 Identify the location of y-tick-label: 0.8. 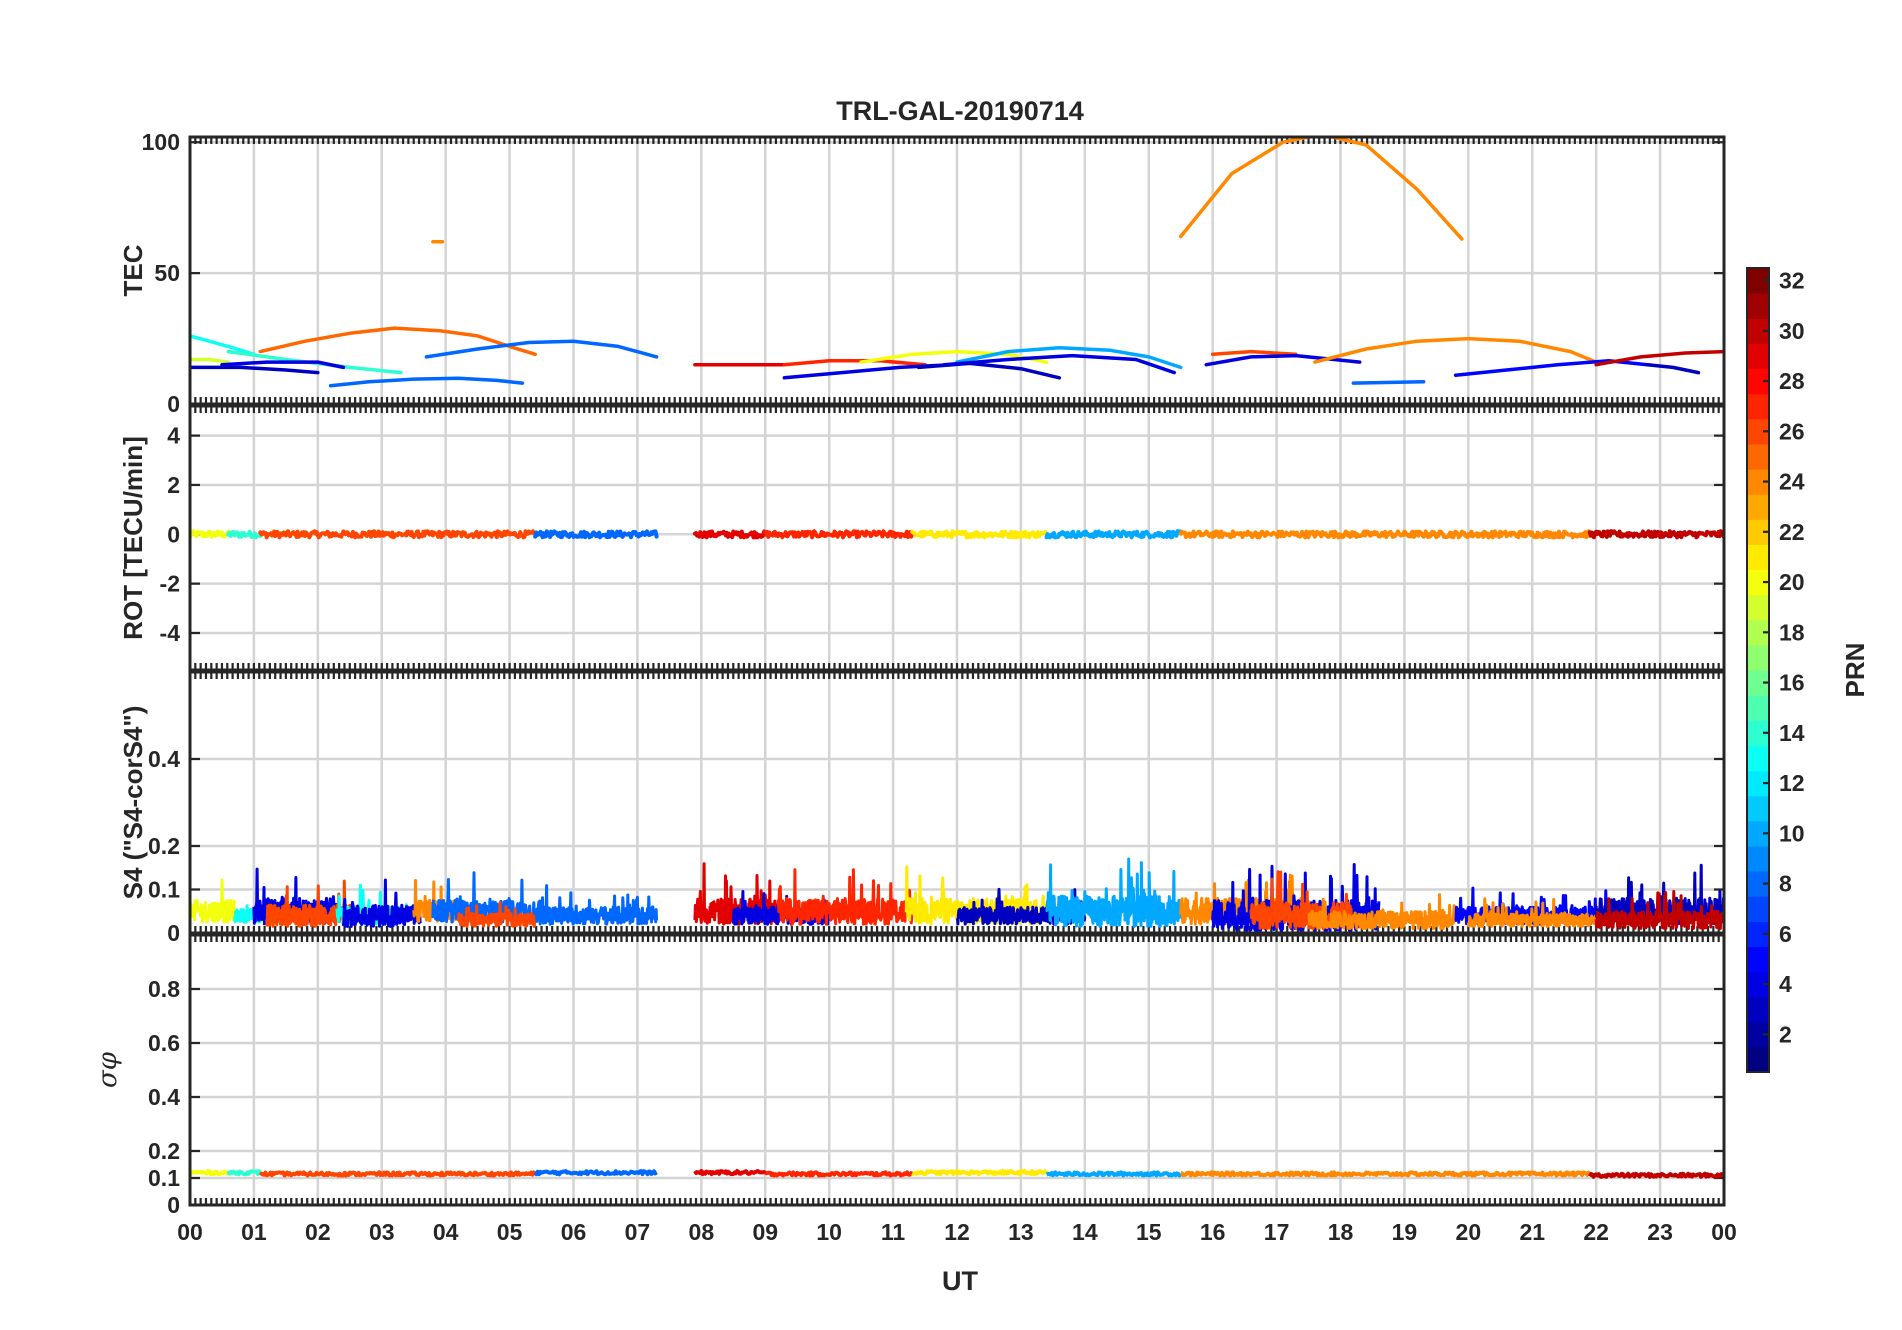
(164, 989).